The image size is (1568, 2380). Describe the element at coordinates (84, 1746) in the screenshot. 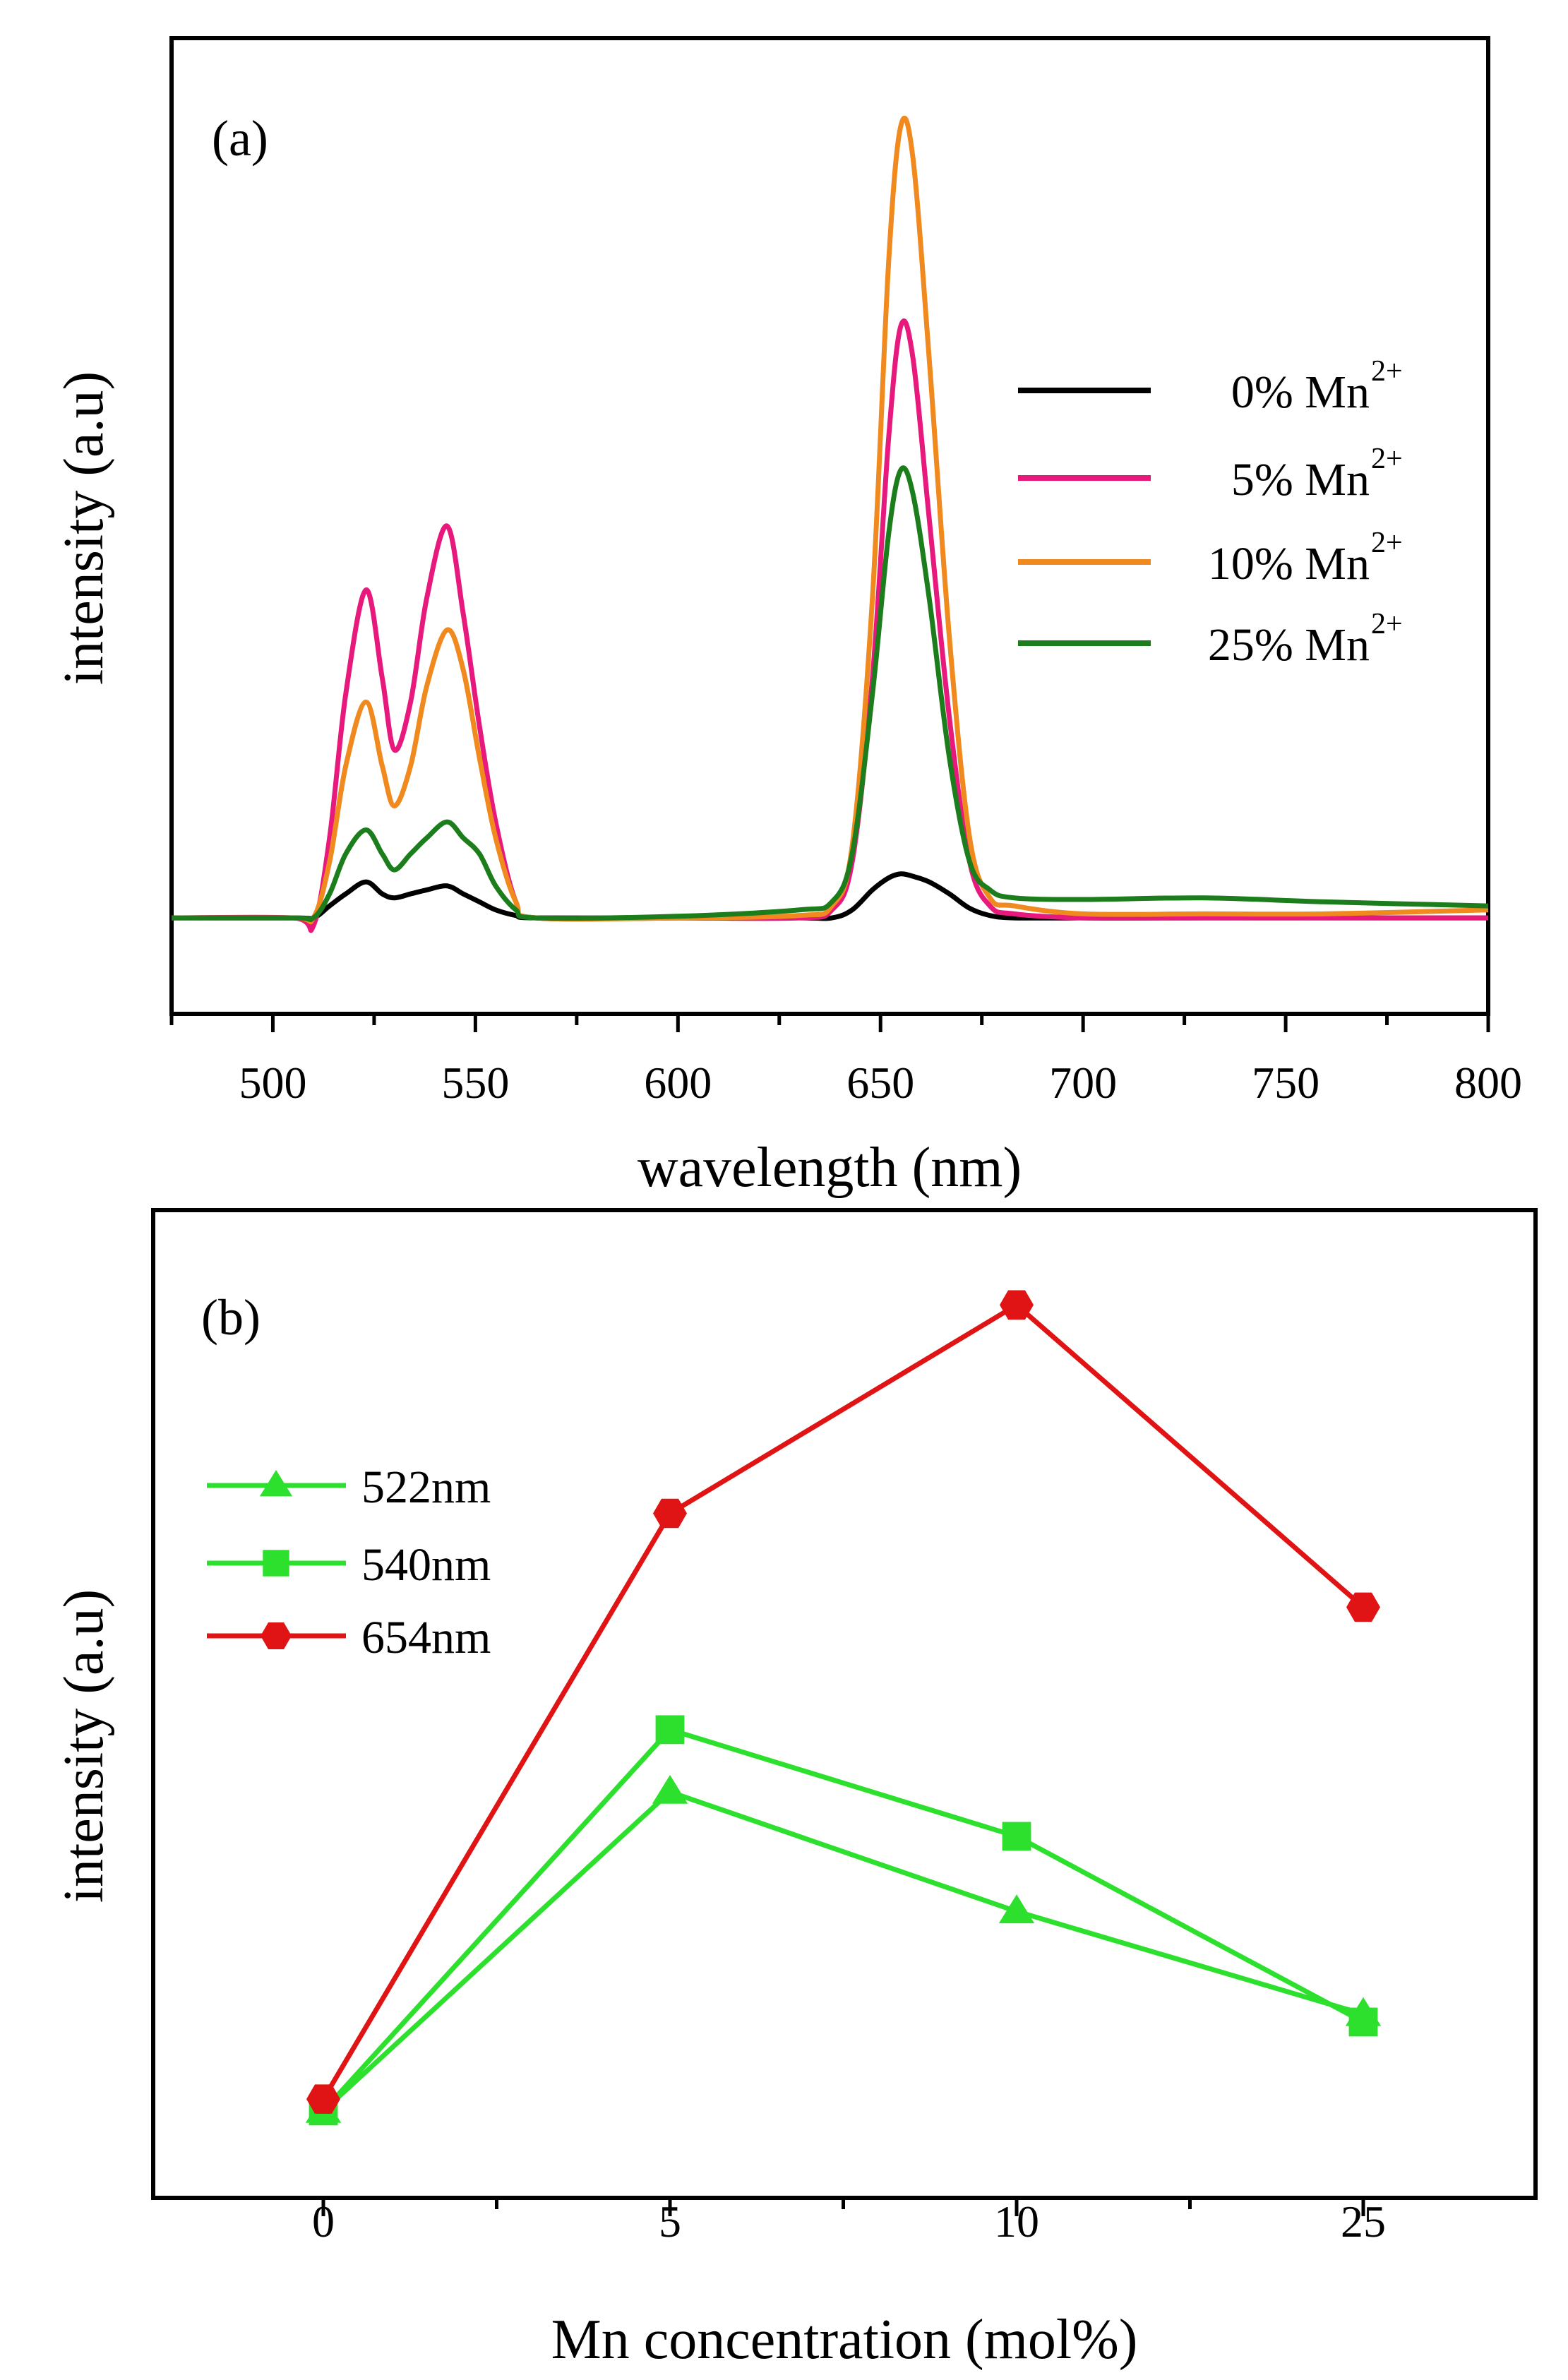

I see `panel-b-y-axis-label: intensity (a.u)` at that location.